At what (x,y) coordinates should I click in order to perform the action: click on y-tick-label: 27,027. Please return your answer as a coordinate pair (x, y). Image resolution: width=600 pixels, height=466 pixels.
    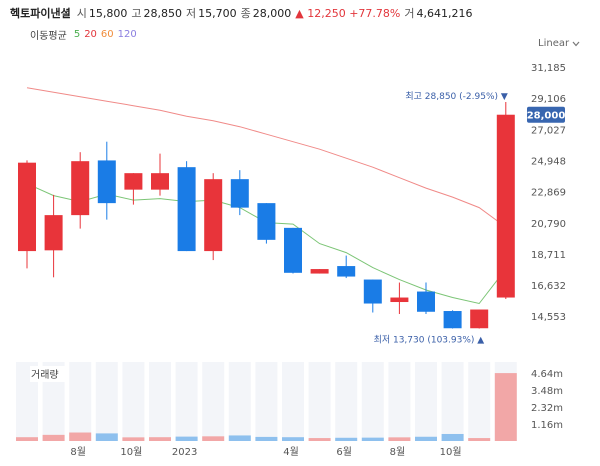
    Looking at the image, I should click on (548, 130).